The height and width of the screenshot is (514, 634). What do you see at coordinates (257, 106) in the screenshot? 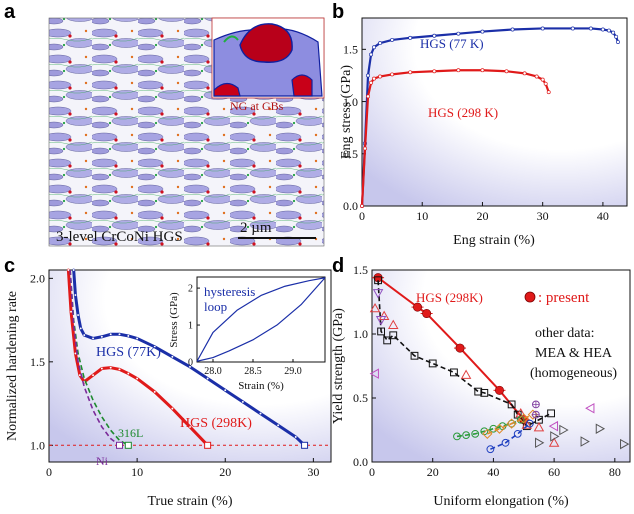
I see `inset-label: NG at GBs` at bounding box center [257, 106].